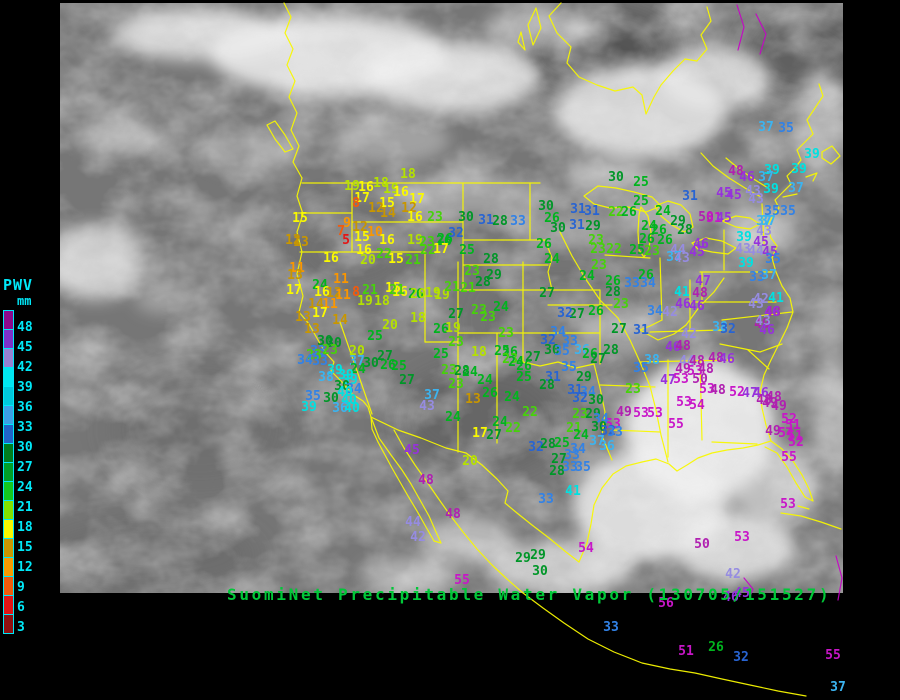 The width and height of the screenshot is (900, 700). Describe the element at coordinates (697, 405) in the screenshot. I see `station-value: 54` at that location.